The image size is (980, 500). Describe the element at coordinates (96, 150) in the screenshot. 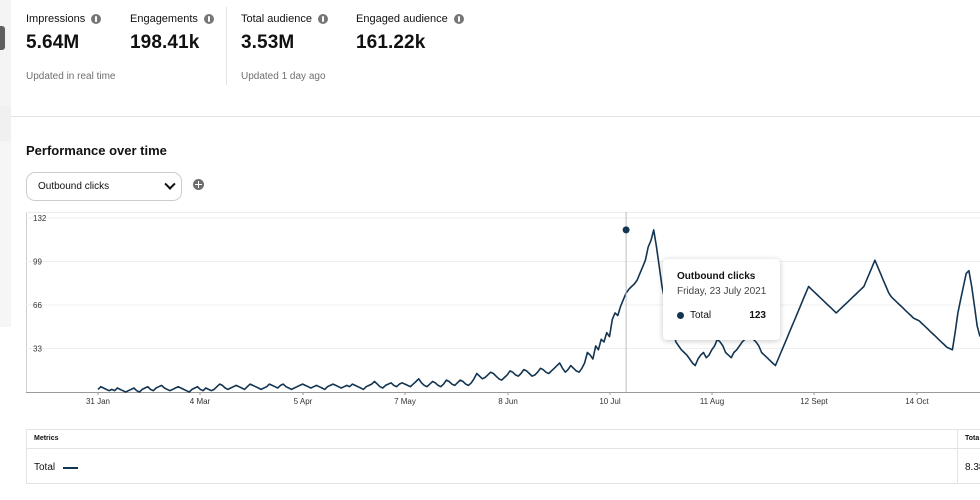

I see `section-title: Performance over time` at that location.